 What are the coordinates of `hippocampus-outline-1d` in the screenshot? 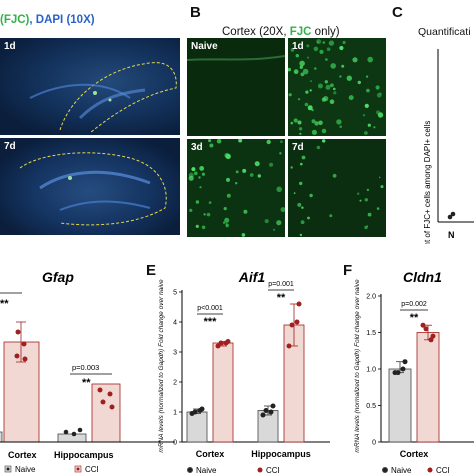 It's located at (103, 98).